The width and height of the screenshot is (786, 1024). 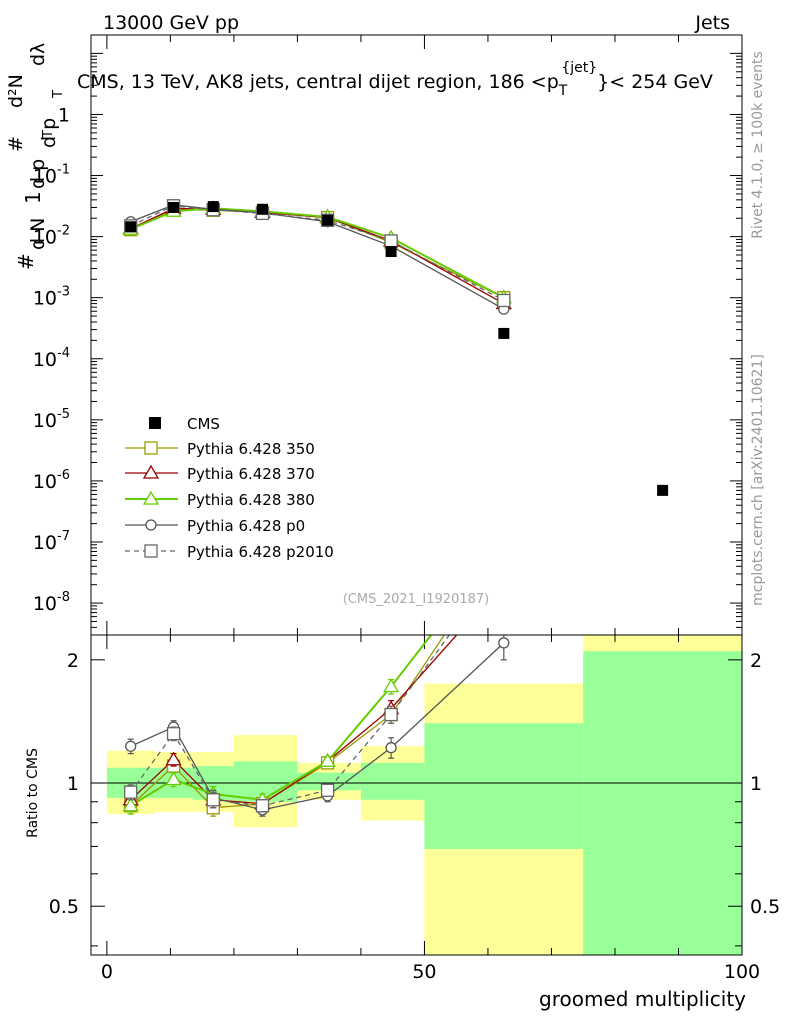 What do you see at coordinates (251, 500) in the screenshot?
I see `legend-label-series-2: Pythia 6.428 380` at bounding box center [251, 500].